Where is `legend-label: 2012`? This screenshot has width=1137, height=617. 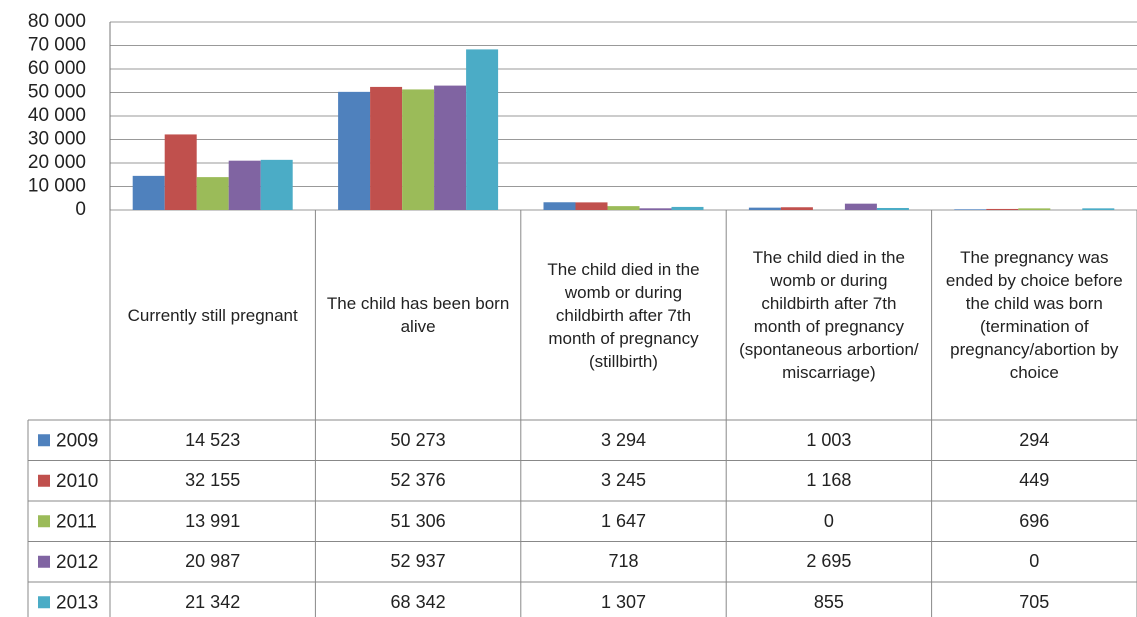
legend-label: 2012 is located at coordinates (77, 562).